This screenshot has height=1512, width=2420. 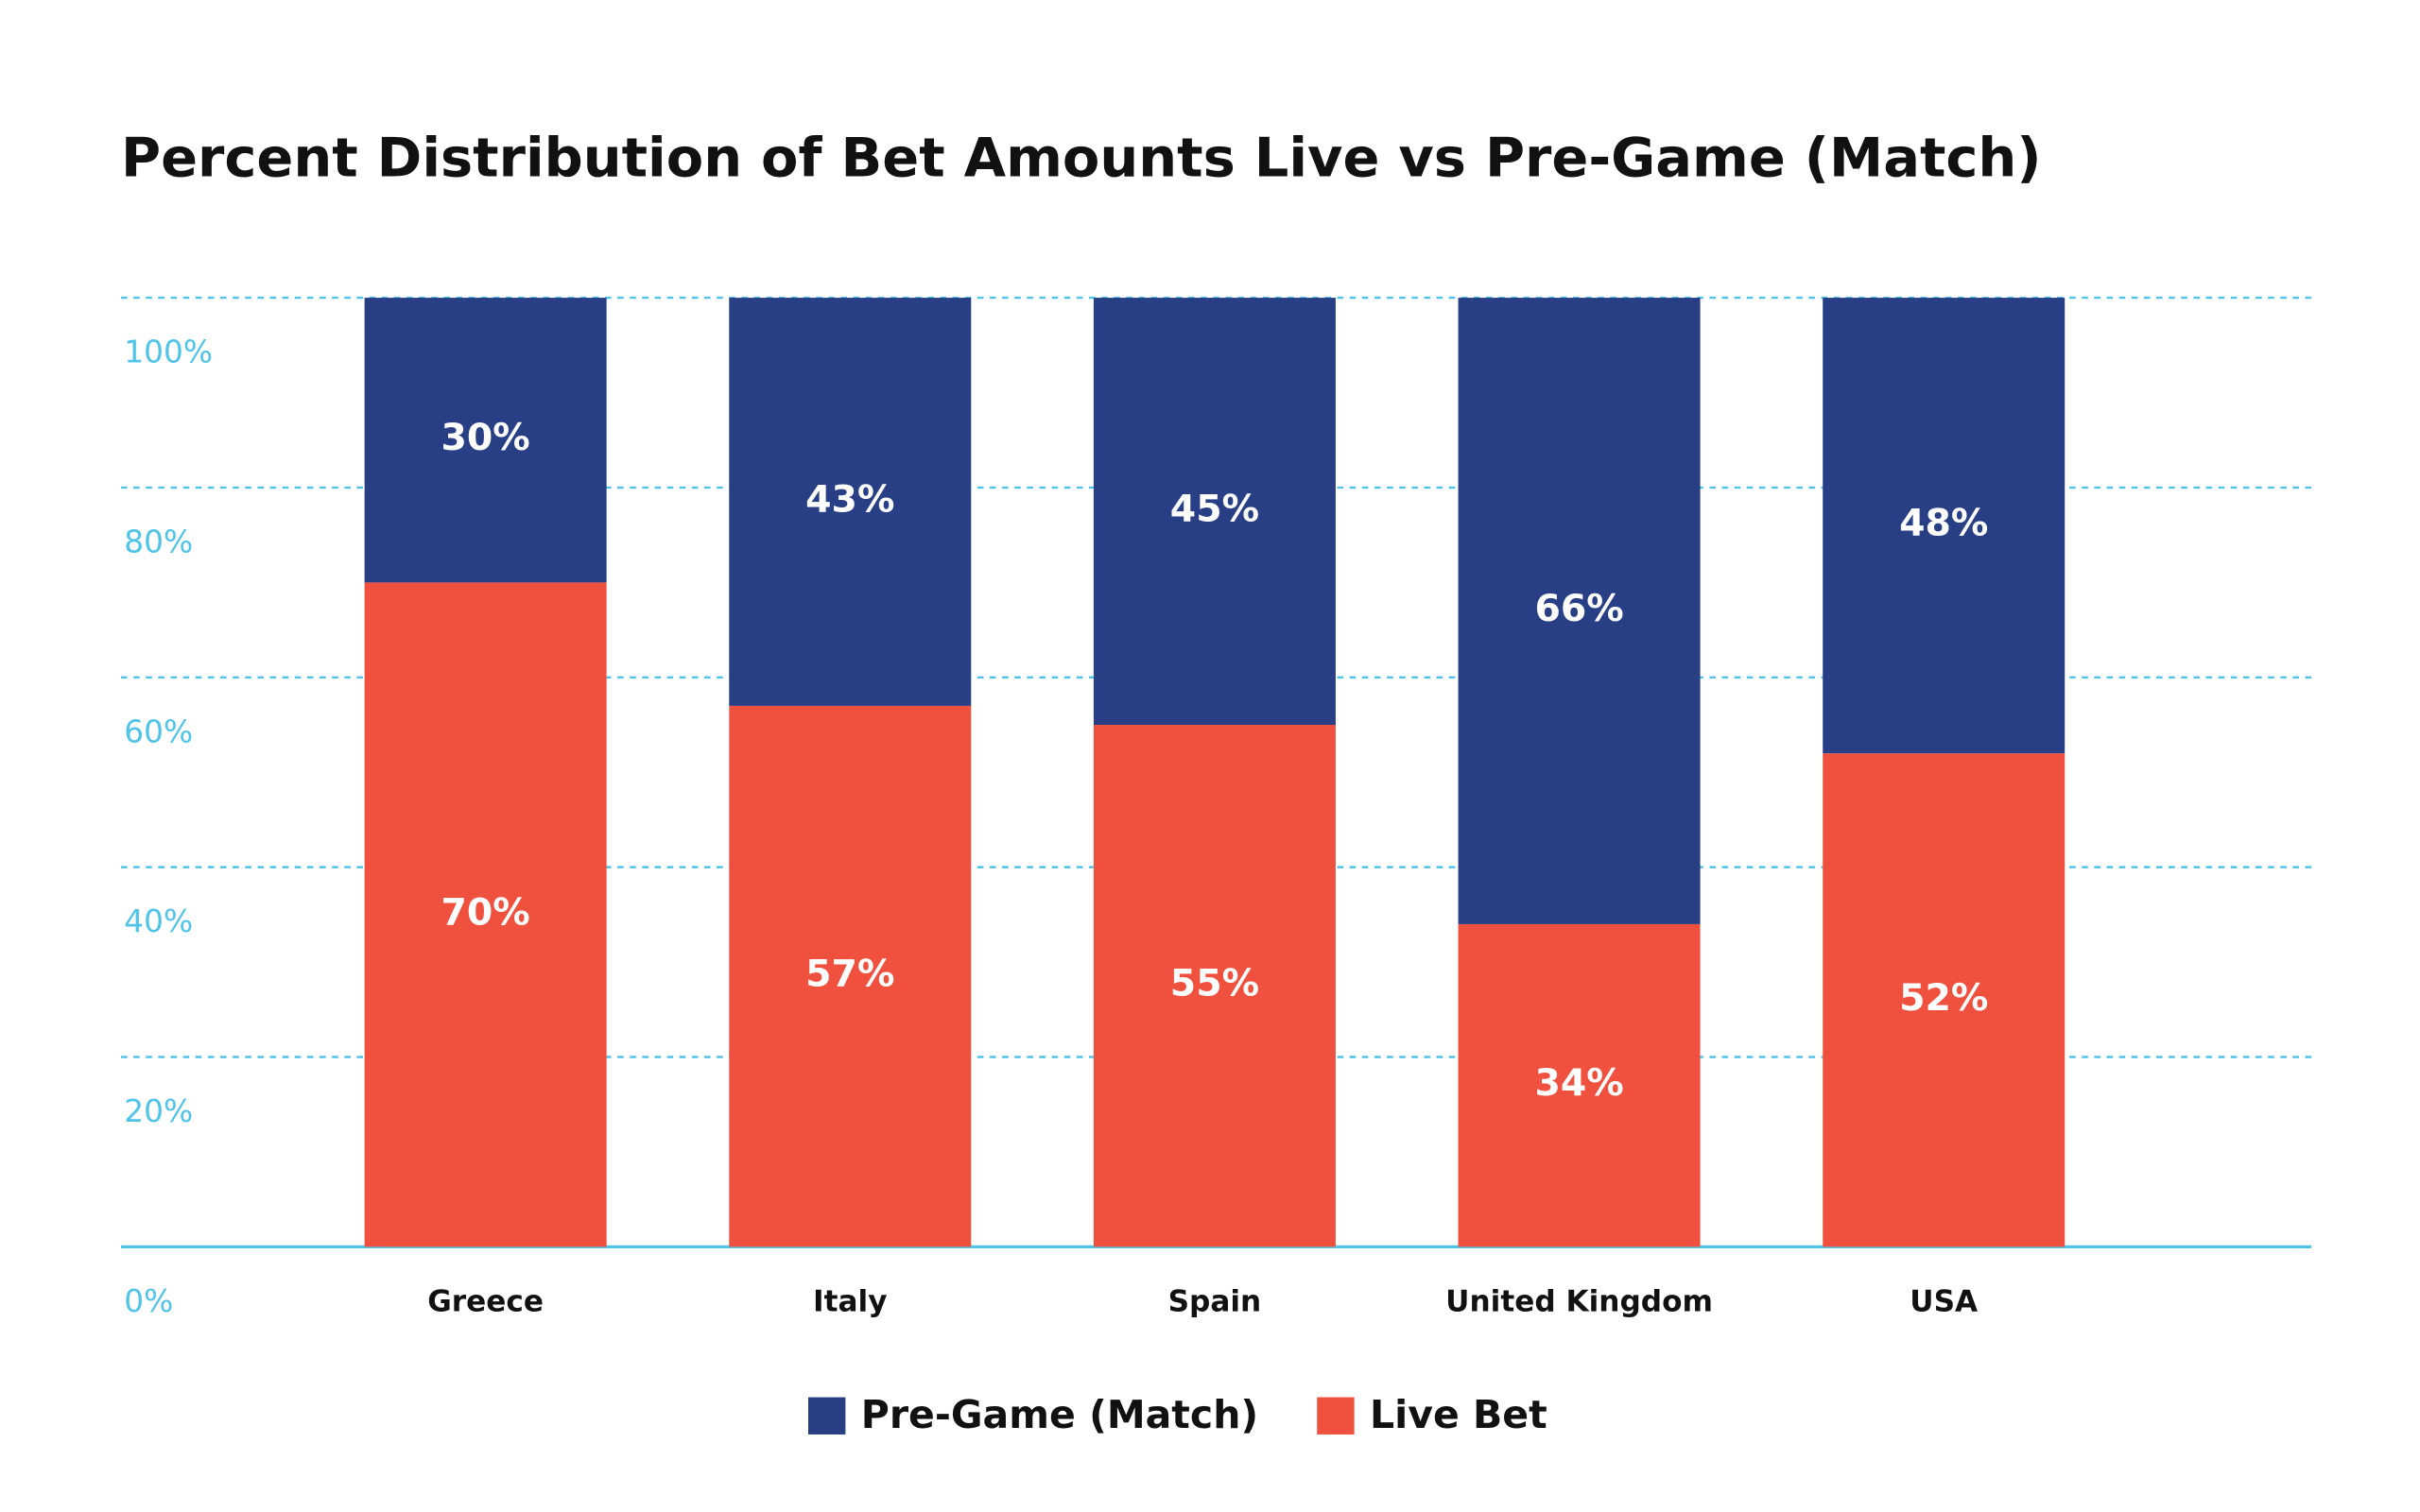 What do you see at coordinates (148, 1301) in the screenshot?
I see `y-tick-label: 0%` at bounding box center [148, 1301].